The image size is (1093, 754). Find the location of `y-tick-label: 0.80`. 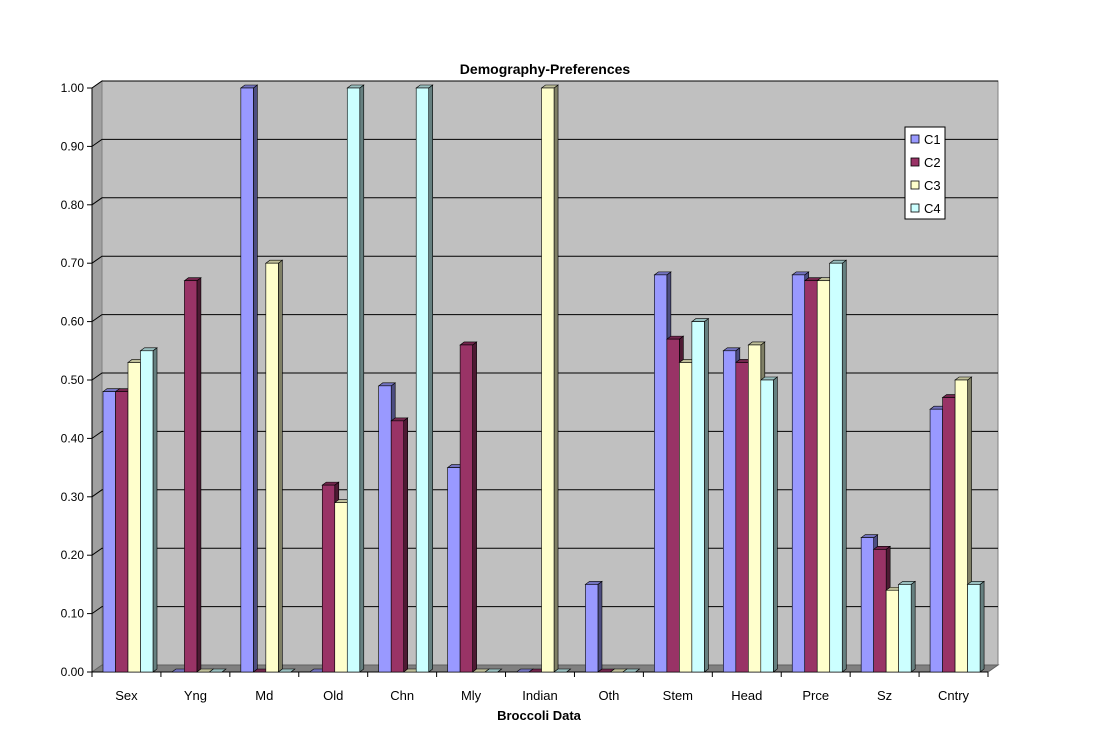

y-tick-label: 0.80 is located at coordinates (73, 205).